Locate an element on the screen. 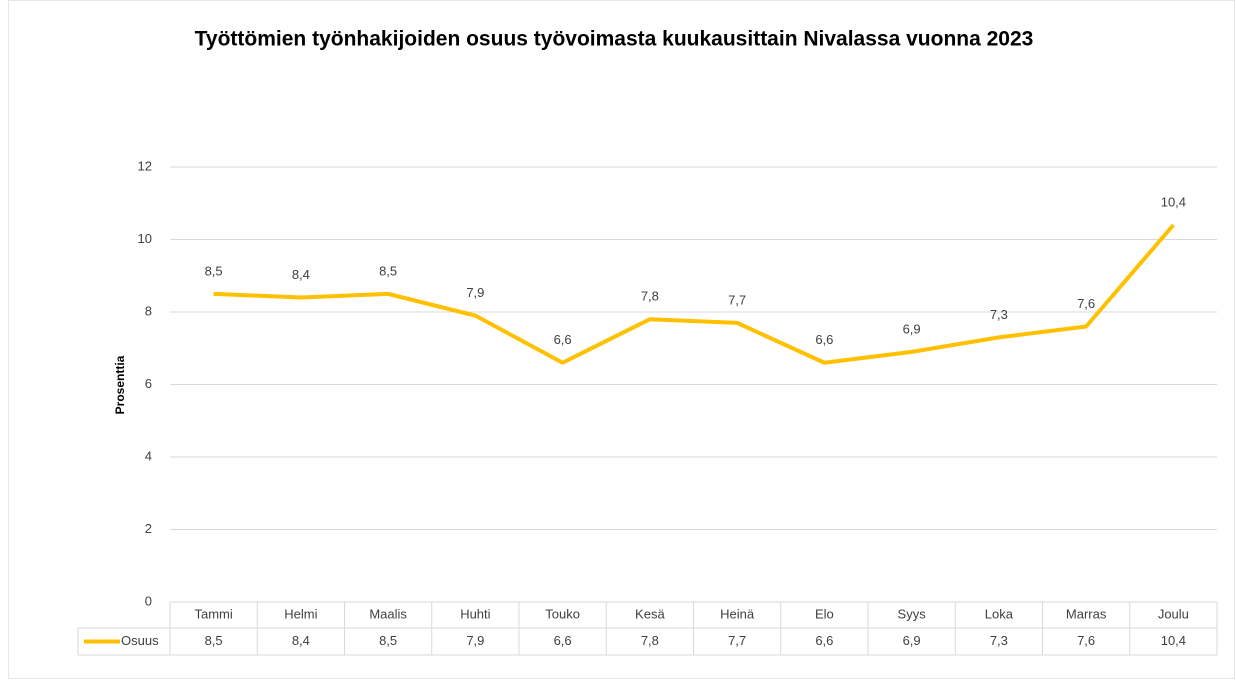  y-tick-label: 4 is located at coordinates (148, 455).